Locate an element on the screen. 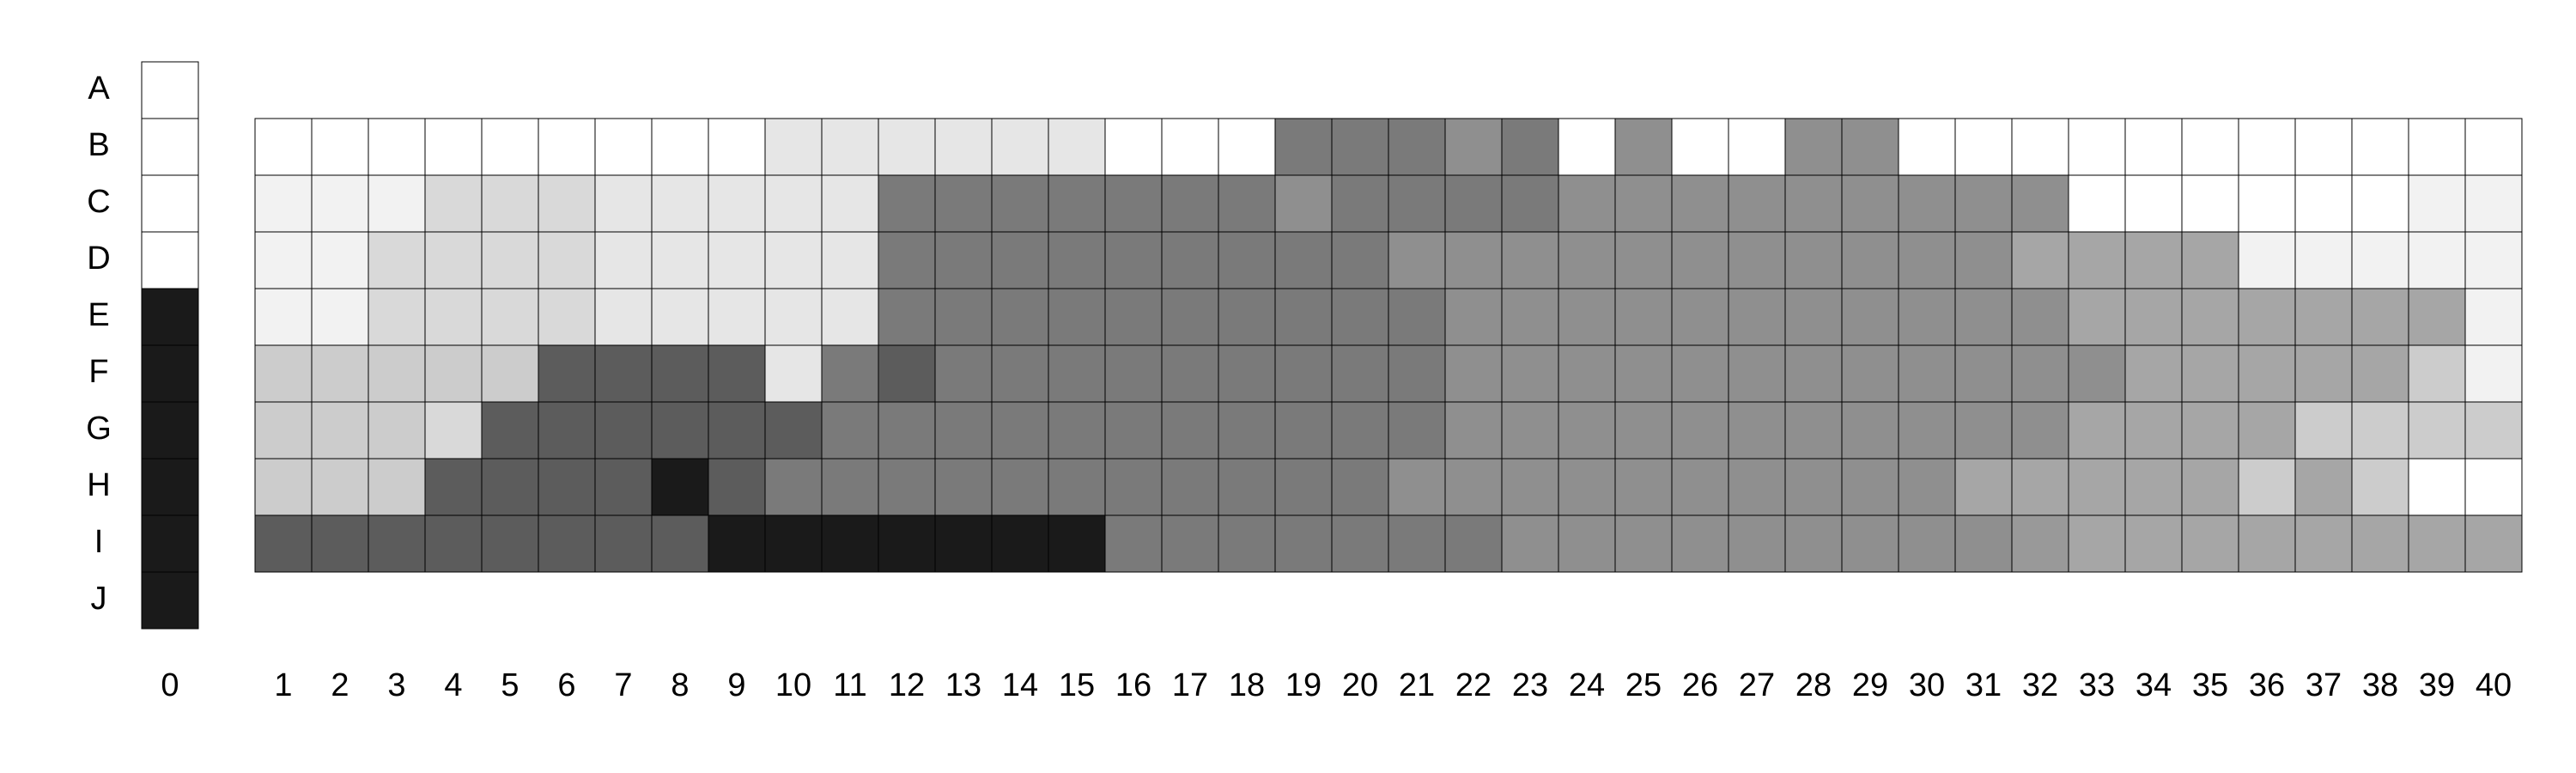 The image size is (2576, 773). column-label-33: 33 is located at coordinates (2097, 685).